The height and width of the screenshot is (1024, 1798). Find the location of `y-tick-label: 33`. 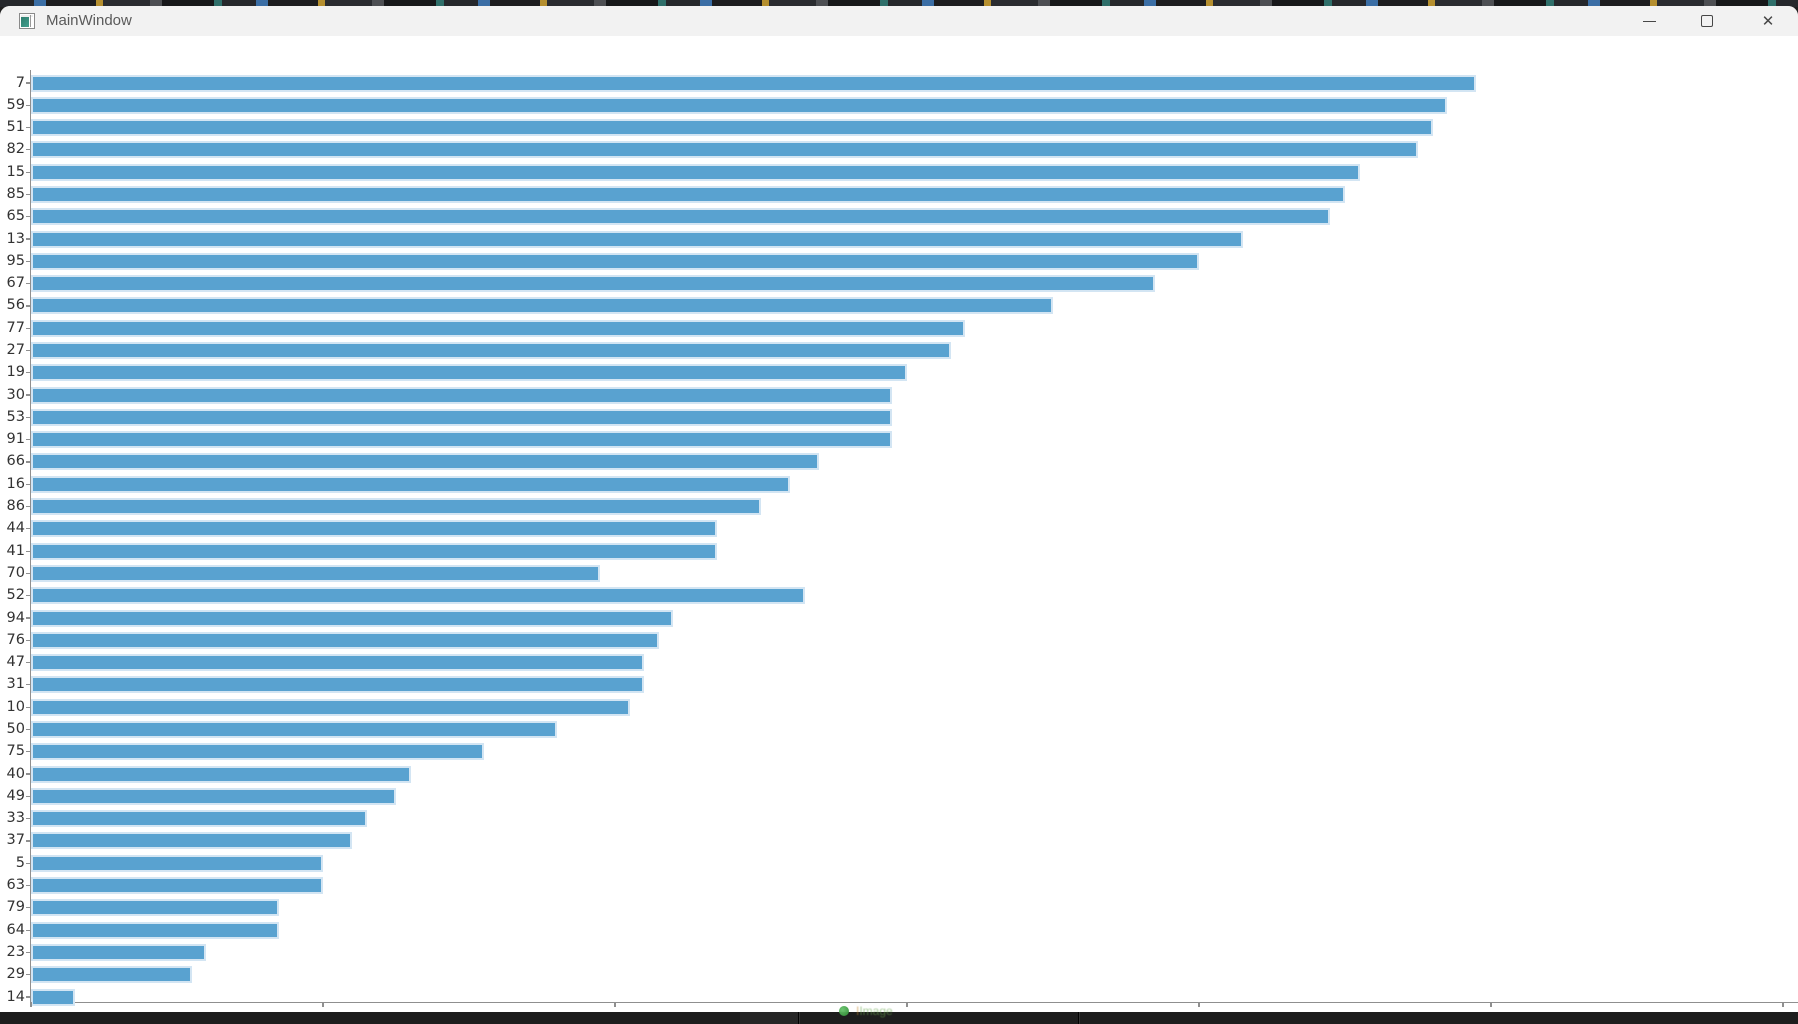

y-tick-label: 33 is located at coordinates (15, 818).